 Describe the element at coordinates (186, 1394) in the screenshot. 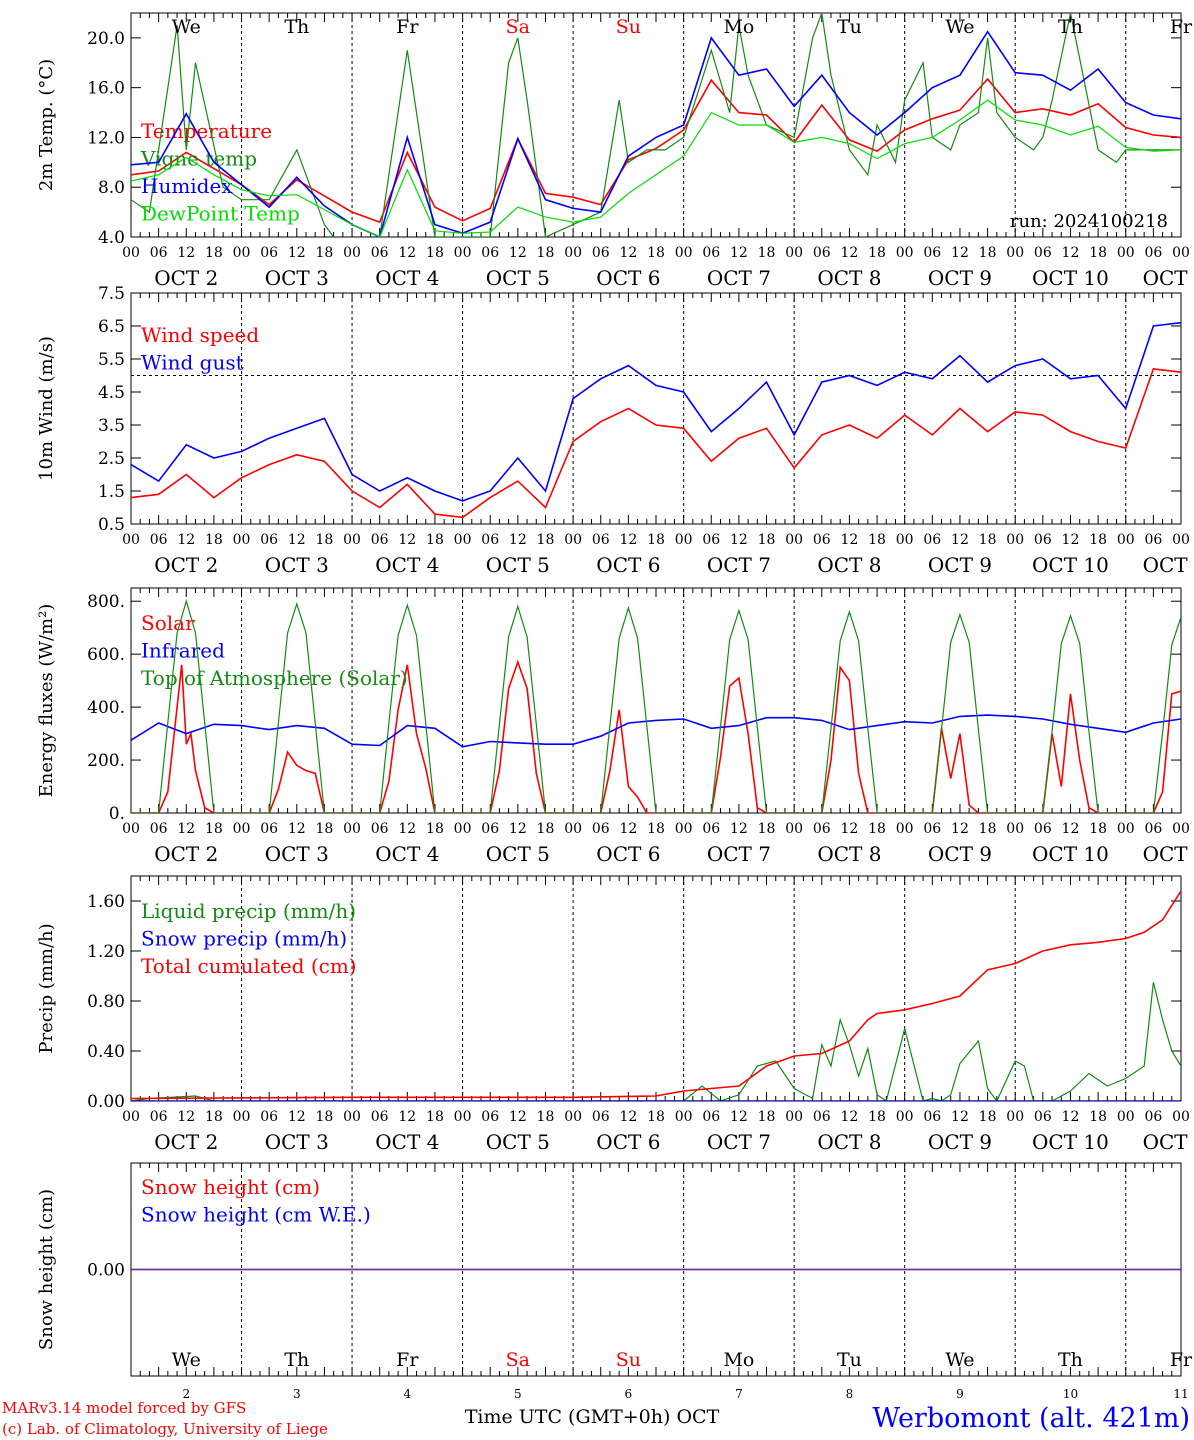

I see `day-number-label: 2` at that location.